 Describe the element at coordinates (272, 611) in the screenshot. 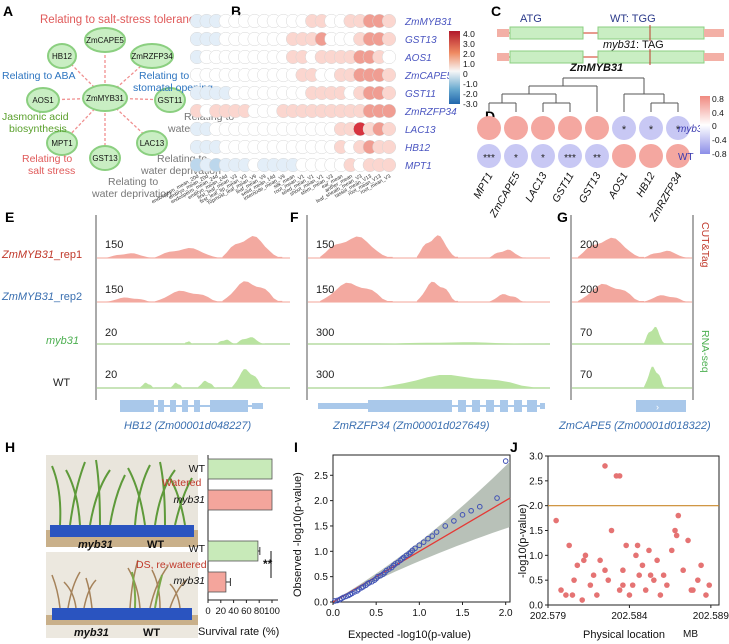

I see `x-tick-label: 100` at that location.